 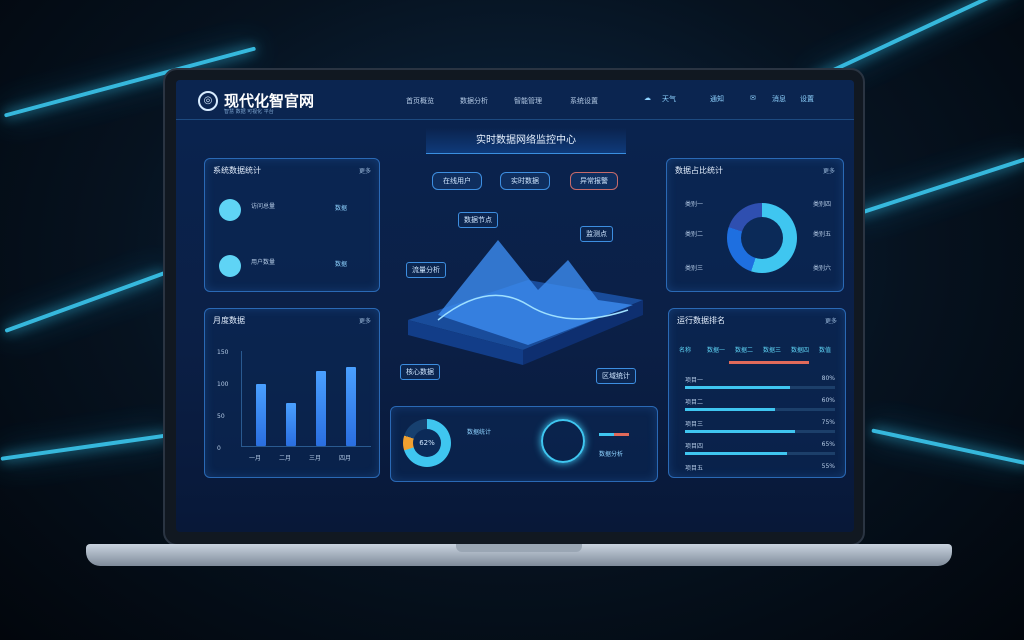 I want to click on gauge-bar, so click(x=614, y=434).